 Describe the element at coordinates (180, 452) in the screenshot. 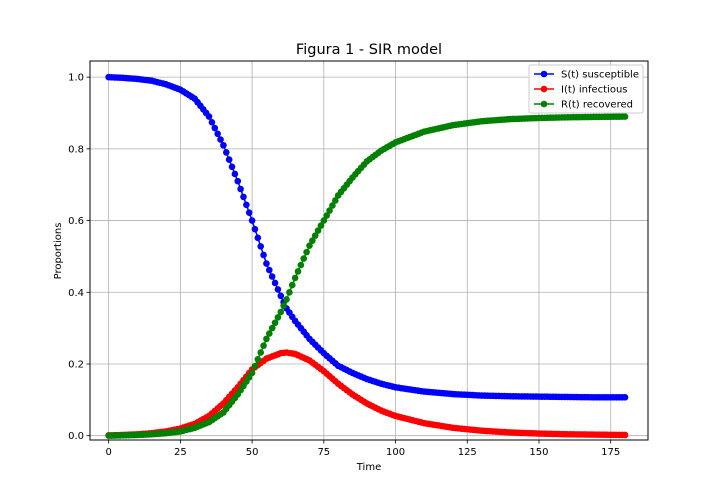

I see `x-tick-label: 25` at that location.